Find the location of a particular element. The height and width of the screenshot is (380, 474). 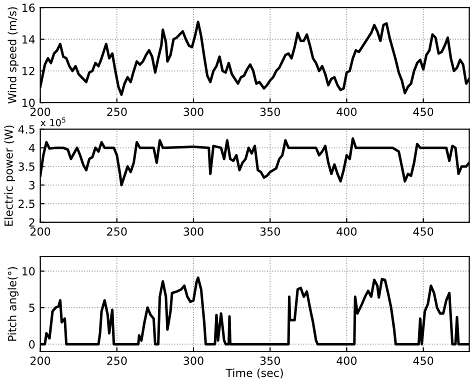

y-tick-label: 3.5 is located at coordinates (26, 166).